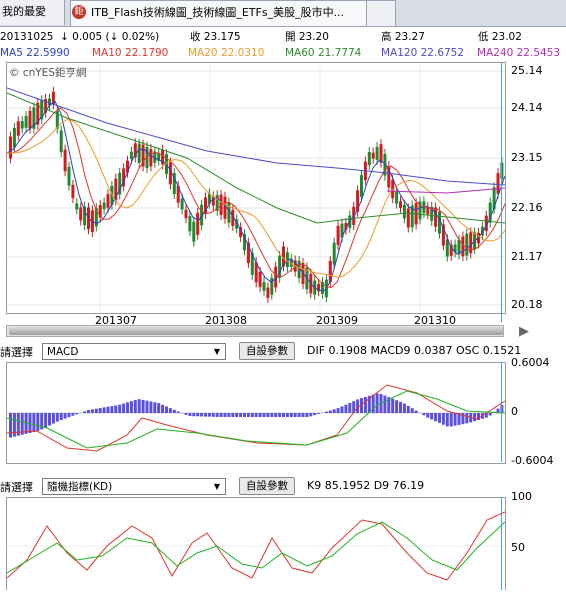 The height and width of the screenshot is (593, 566). Describe the element at coordinates (403, 37) in the screenshot. I see `quote-high: 高 23.27` at that location.